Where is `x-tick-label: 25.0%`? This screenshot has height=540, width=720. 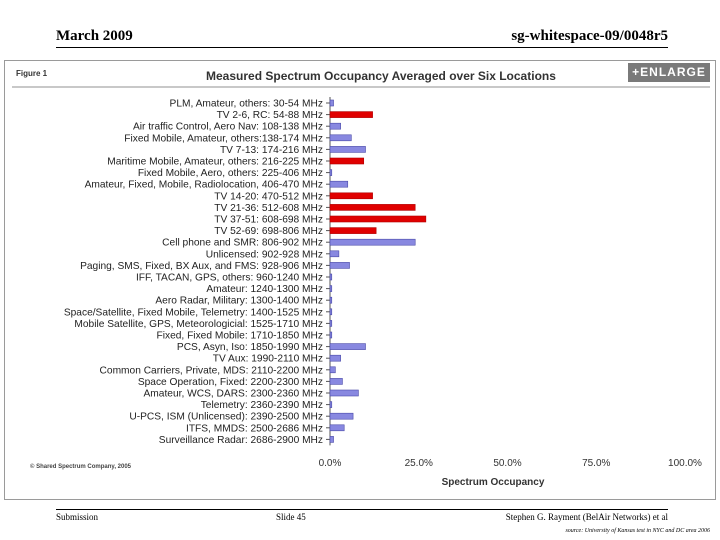
x-tick-label: 25.0% is located at coordinates (419, 463).